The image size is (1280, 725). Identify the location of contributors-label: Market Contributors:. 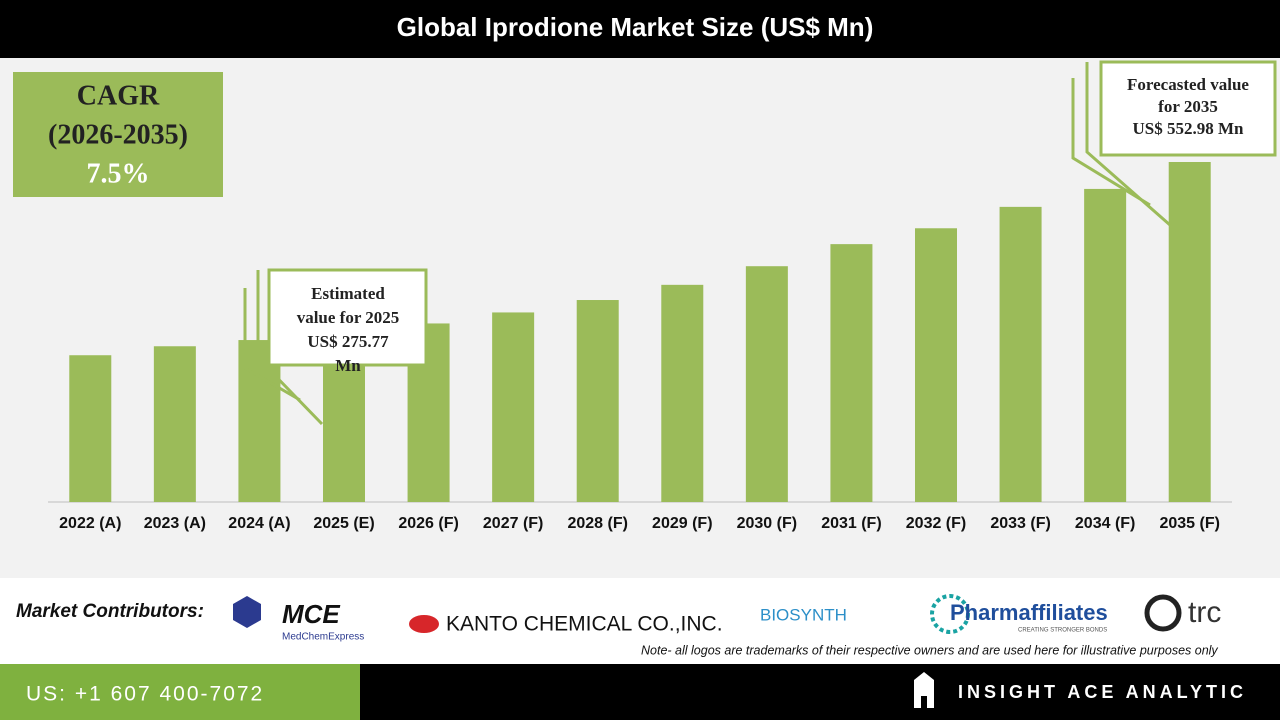
(110, 611).